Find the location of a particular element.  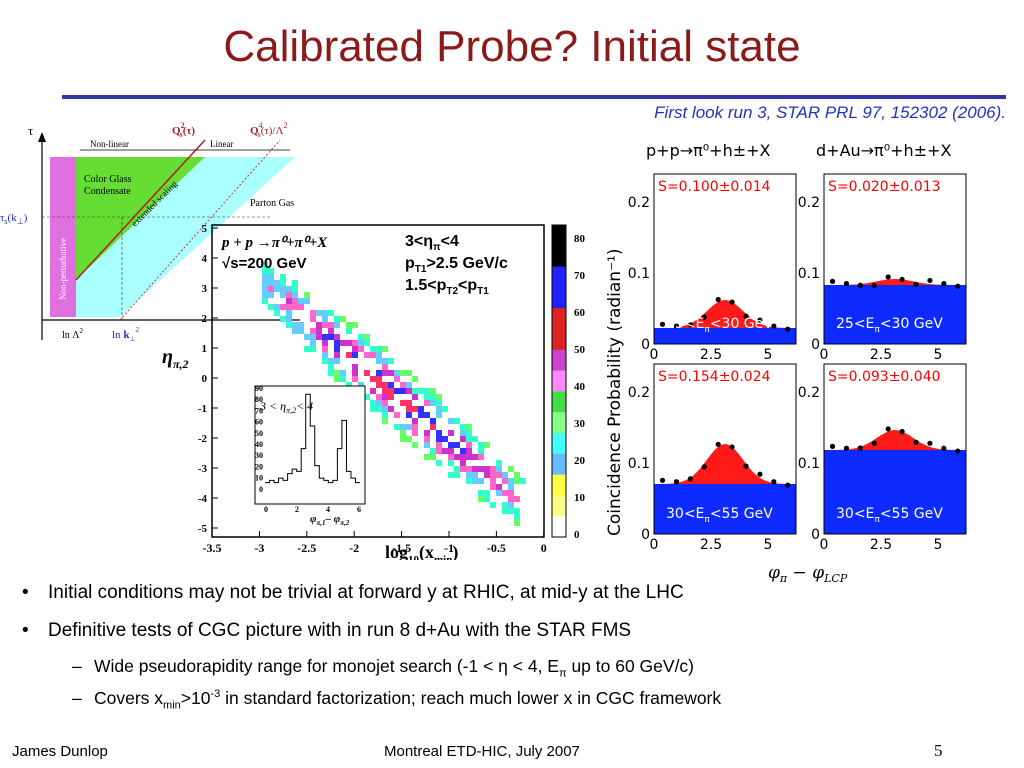

eta-cut-label: 3<ηπ<4 is located at coordinates (432, 243).